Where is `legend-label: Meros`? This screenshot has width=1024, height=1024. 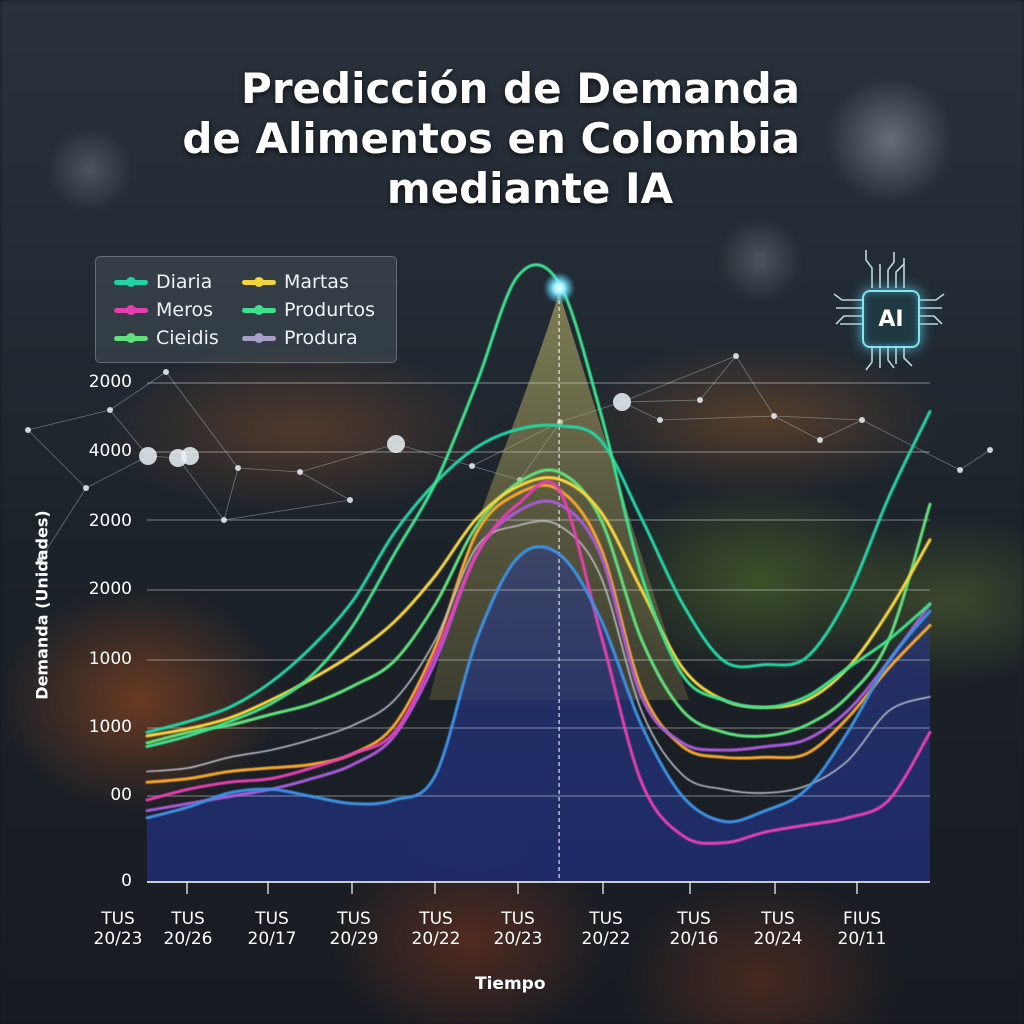
legend-label: Meros is located at coordinates (184, 310).